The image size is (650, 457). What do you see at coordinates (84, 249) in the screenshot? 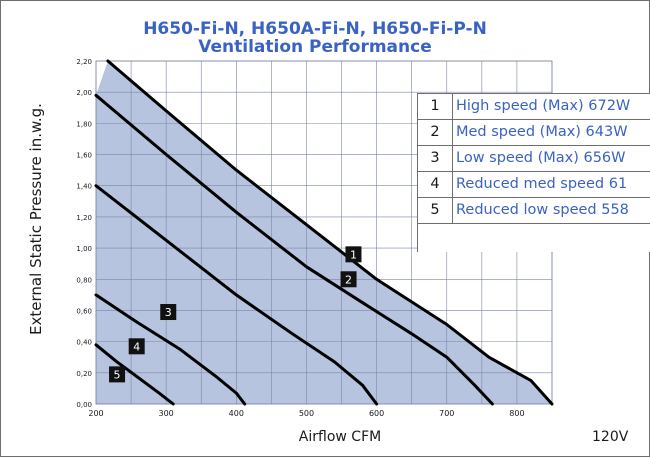
I see `y-tick-label: 1,00` at bounding box center [84, 249].